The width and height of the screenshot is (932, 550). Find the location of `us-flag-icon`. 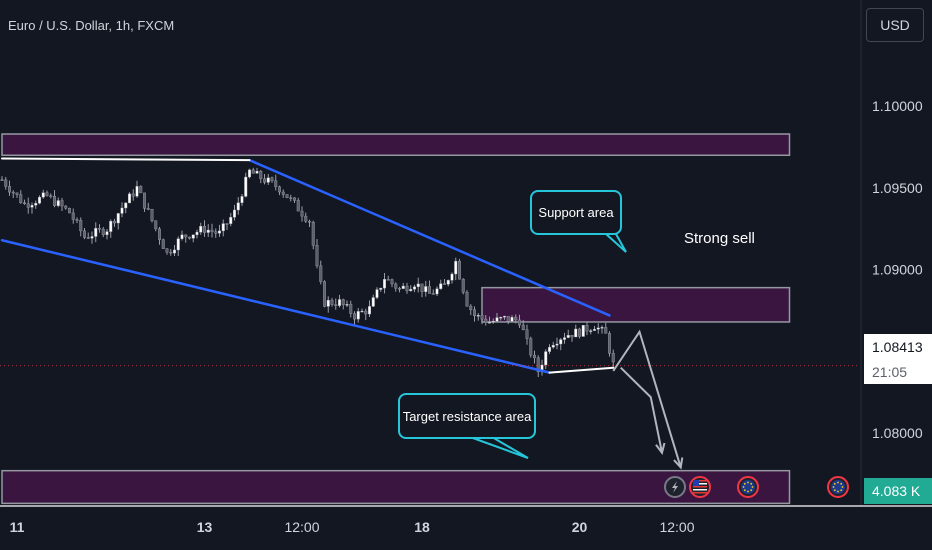

us-flag-icon is located at coordinates (700, 487).